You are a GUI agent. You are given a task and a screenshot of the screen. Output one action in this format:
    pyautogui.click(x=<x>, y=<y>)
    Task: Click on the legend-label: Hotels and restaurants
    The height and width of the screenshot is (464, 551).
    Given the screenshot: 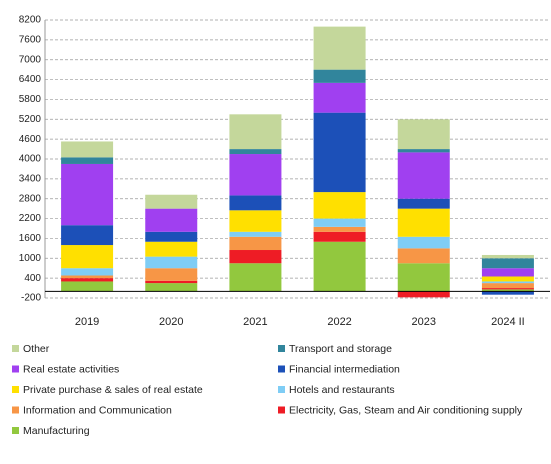 What is the action you would take?
    pyautogui.click(x=342, y=390)
    